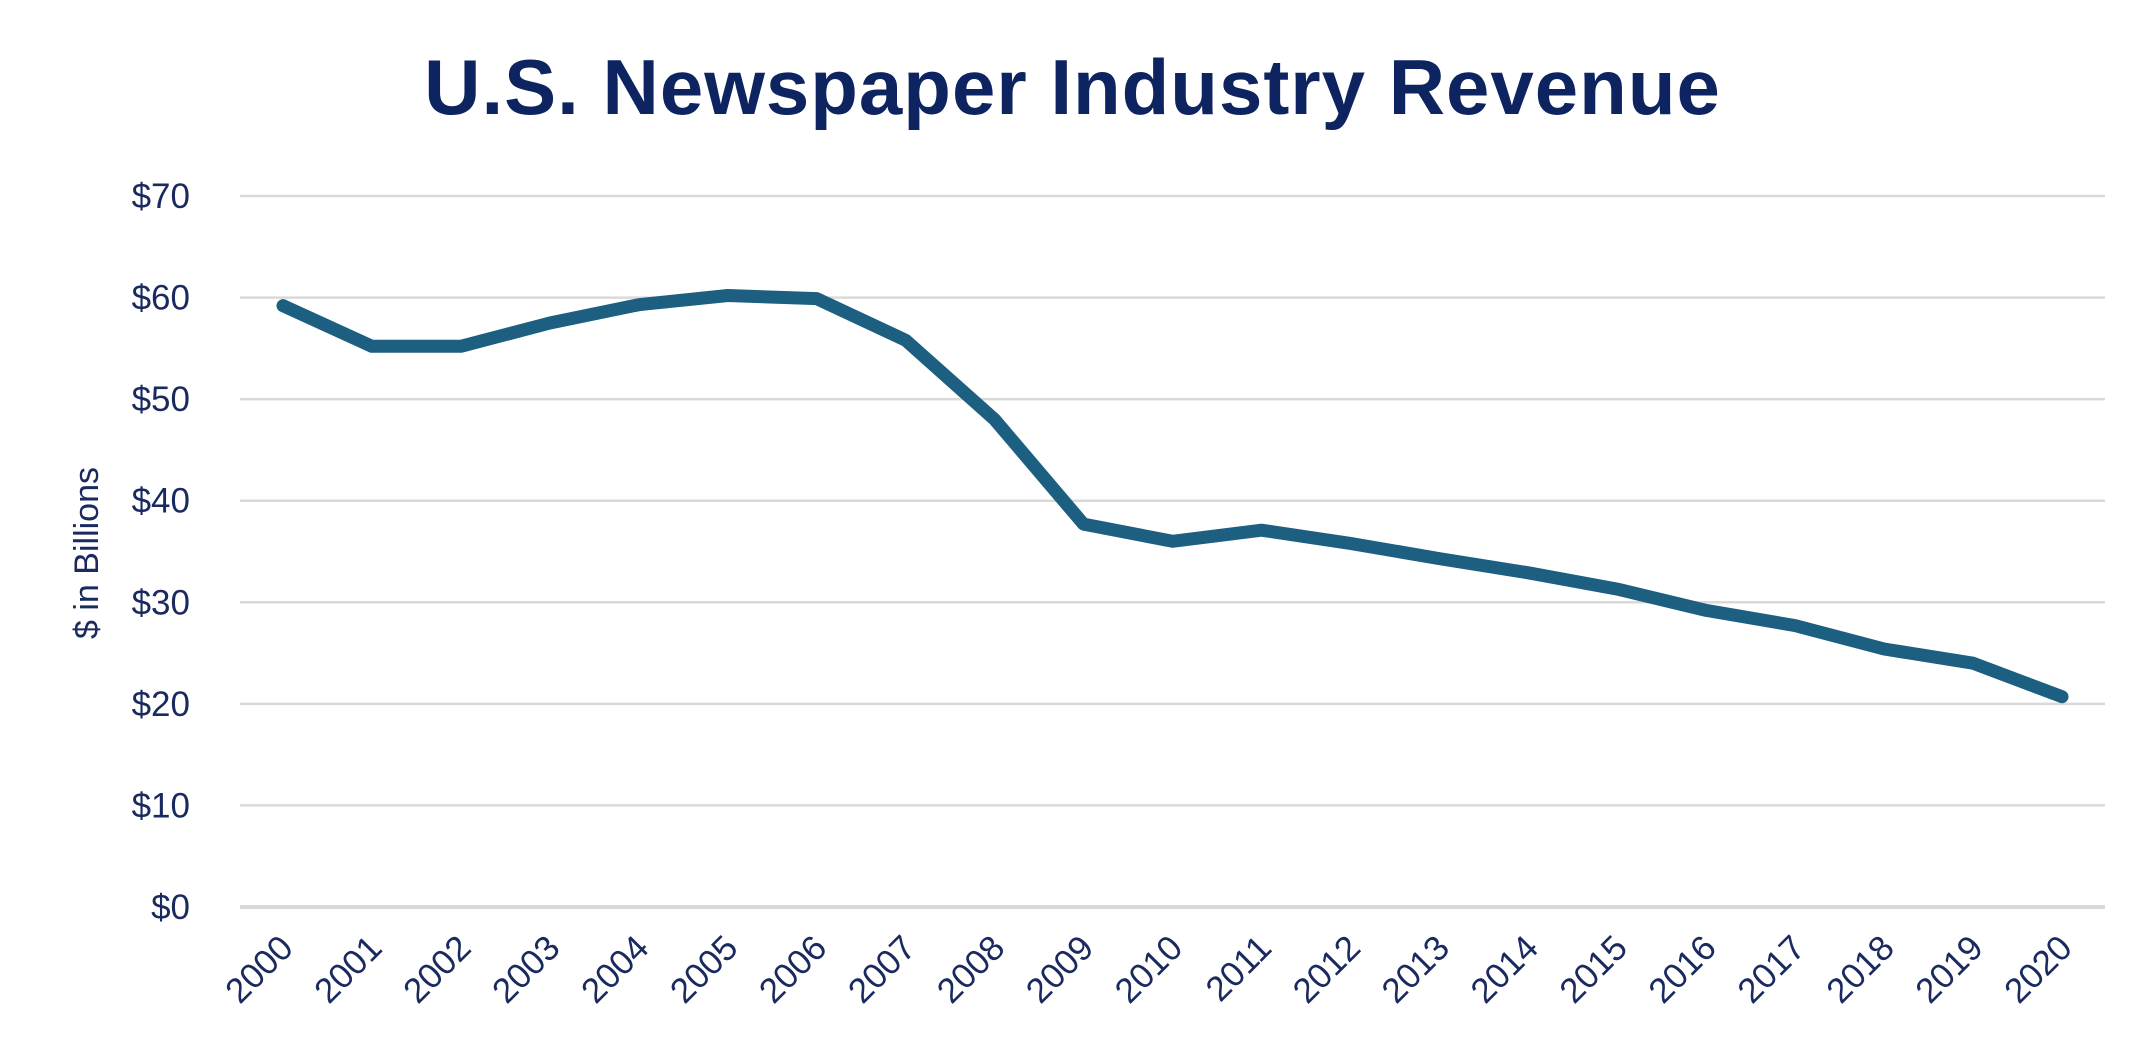  What do you see at coordinates (161, 298) in the screenshot?
I see `y-tick-label: $60` at bounding box center [161, 298].